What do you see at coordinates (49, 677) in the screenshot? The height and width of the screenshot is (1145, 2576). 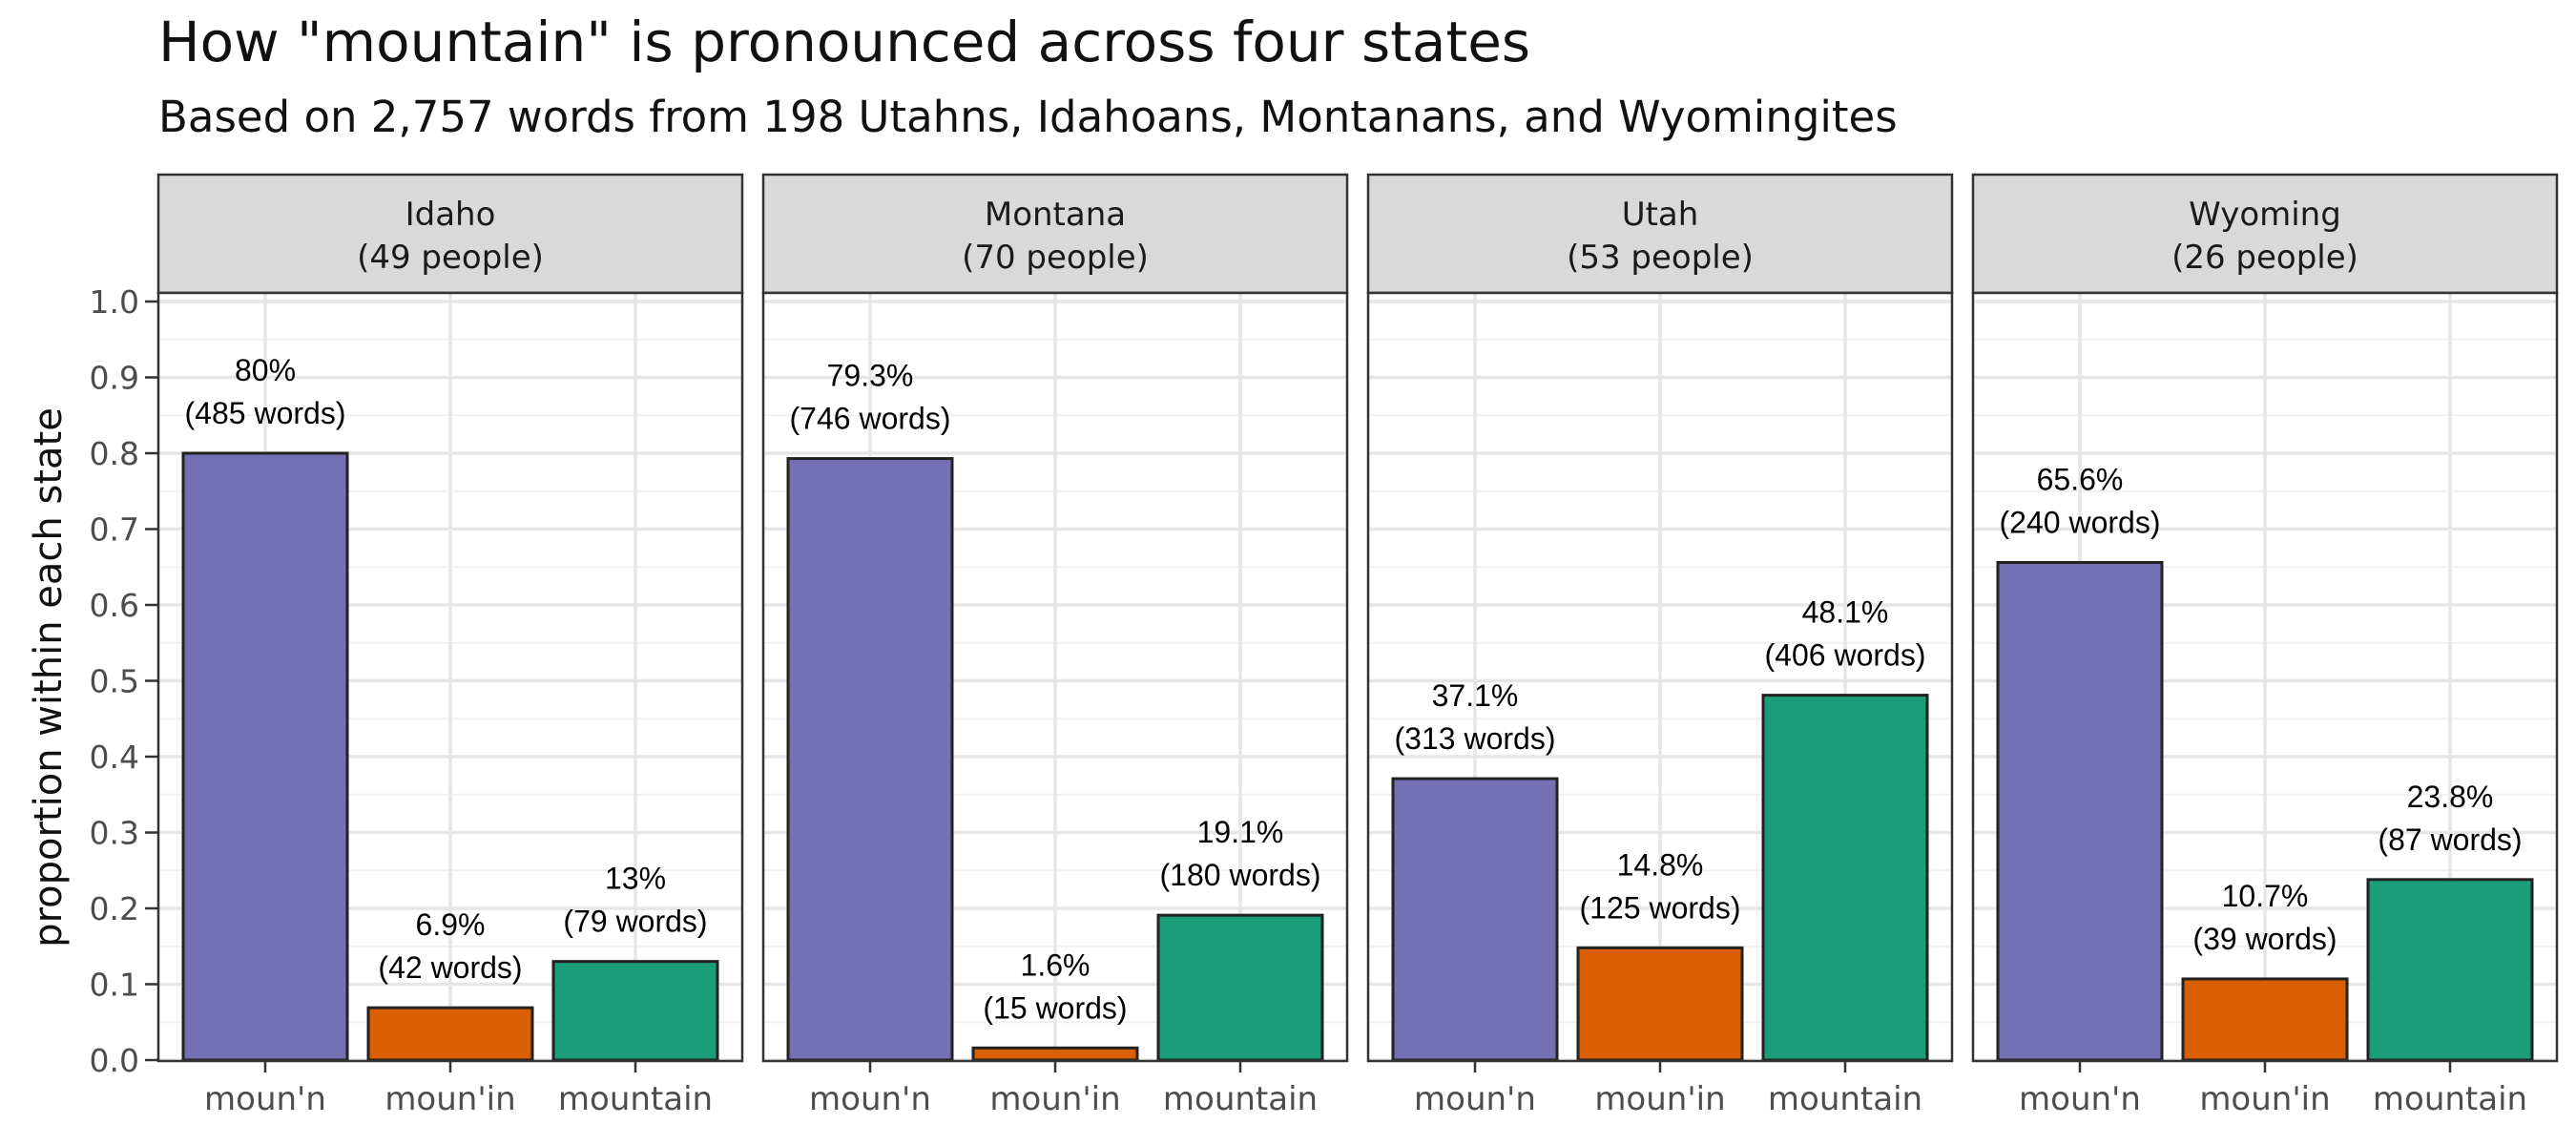 I see `y-axis-label: proportion within each state` at bounding box center [49, 677].